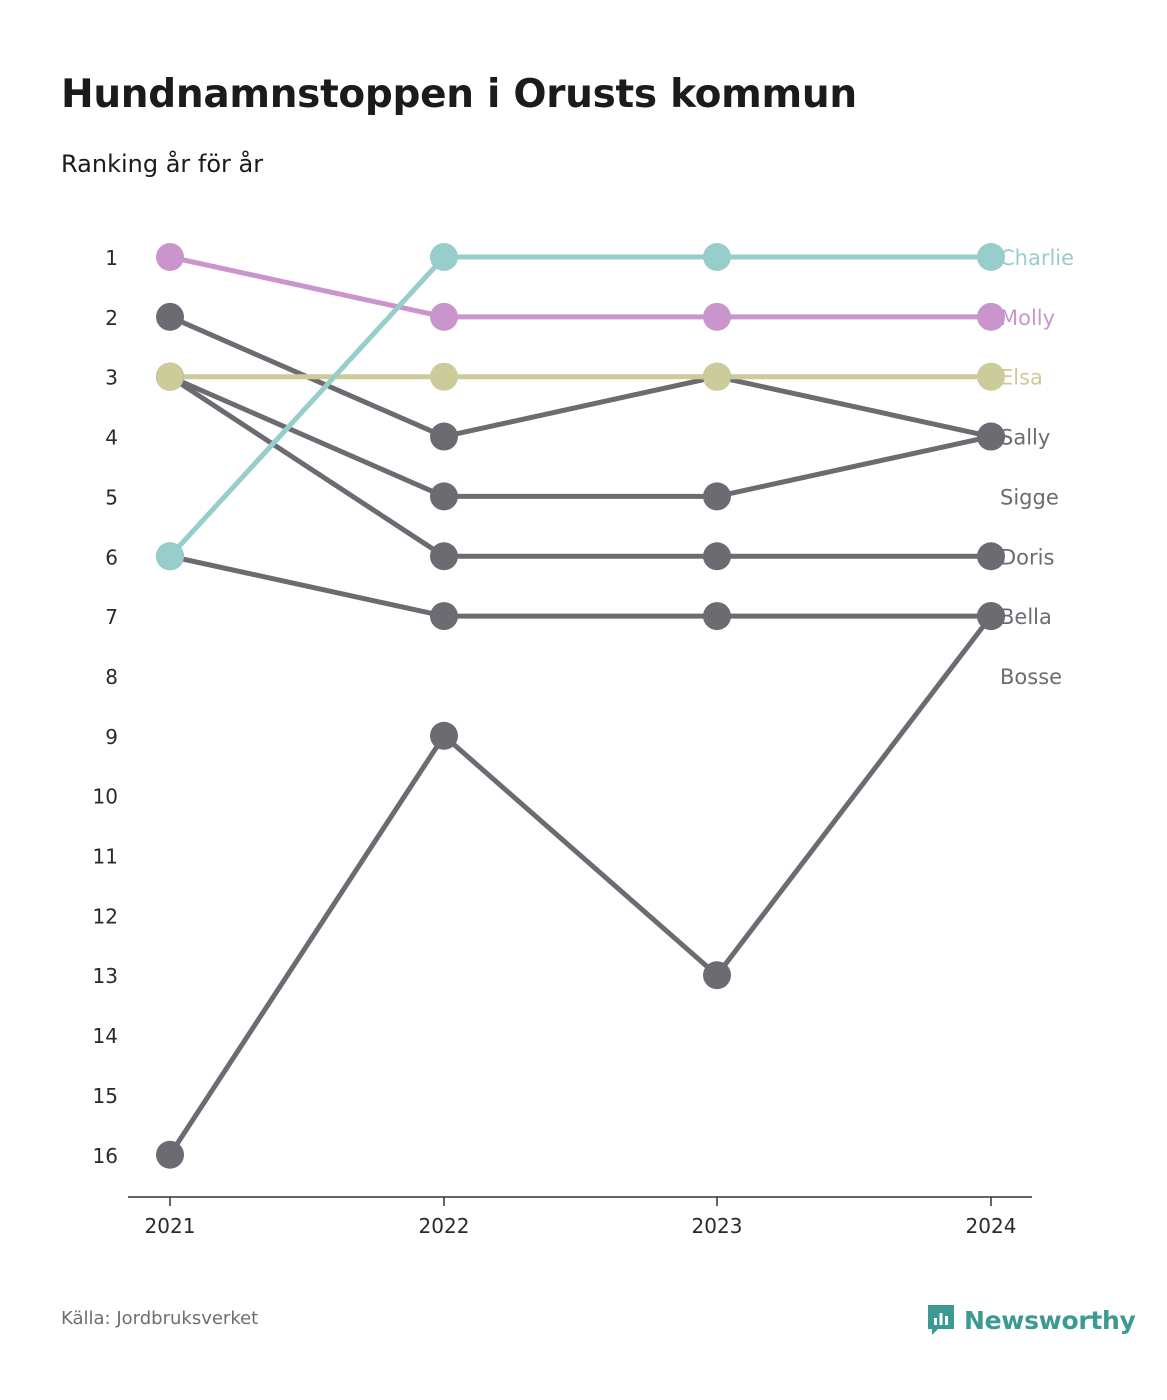 The width and height of the screenshot is (1167, 1400). I want to click on y-tick-label: 13, so click(105, 976).